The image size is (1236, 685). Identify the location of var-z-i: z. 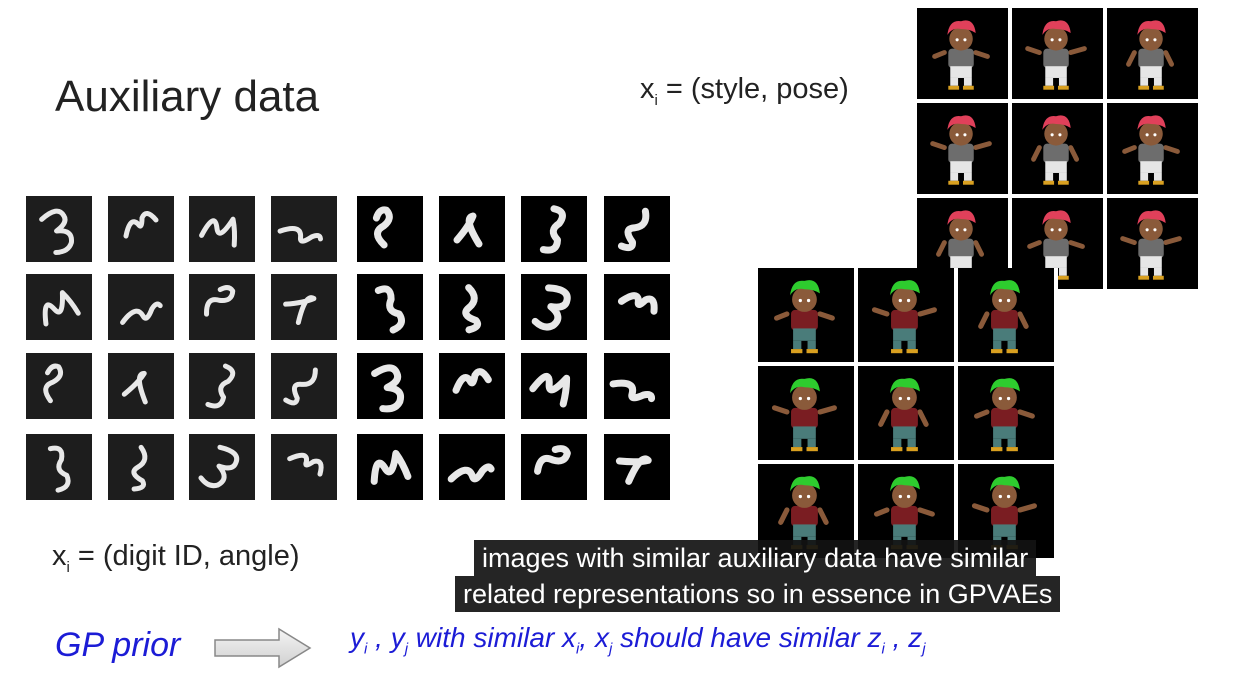
(874, 637).